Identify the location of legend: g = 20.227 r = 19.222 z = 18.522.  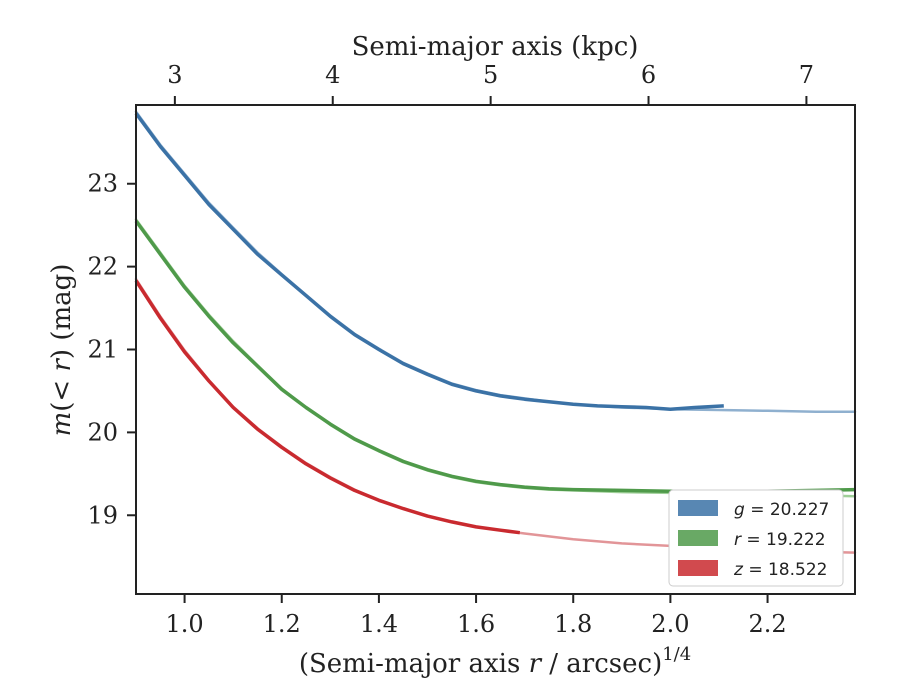
(756, 538).